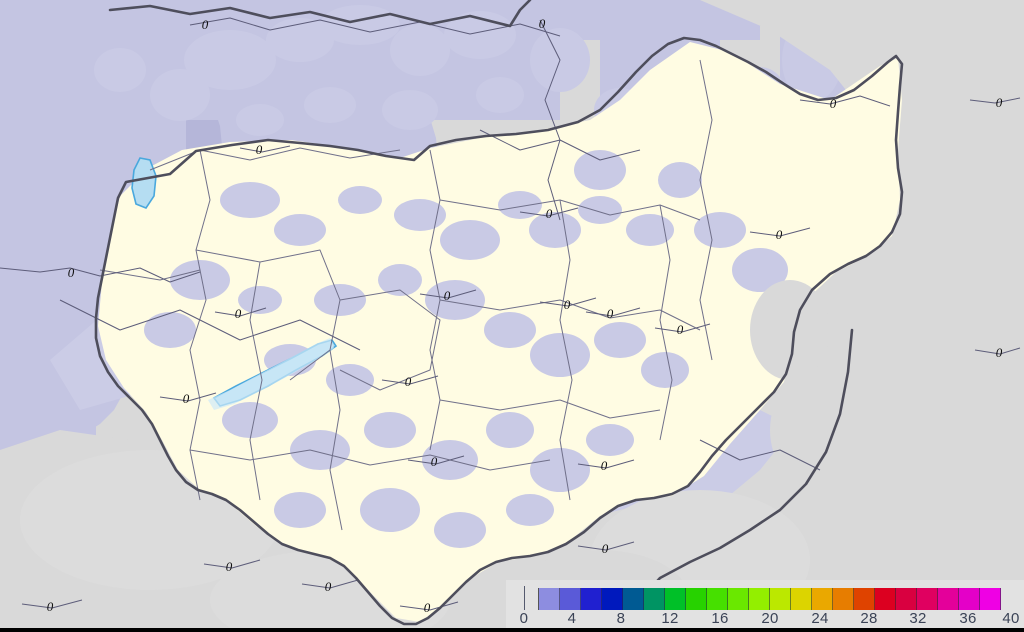 The height and width of the screenshot is (632, 1024). I want to click on legend-tick-label-20: 20, so click(770, 618).